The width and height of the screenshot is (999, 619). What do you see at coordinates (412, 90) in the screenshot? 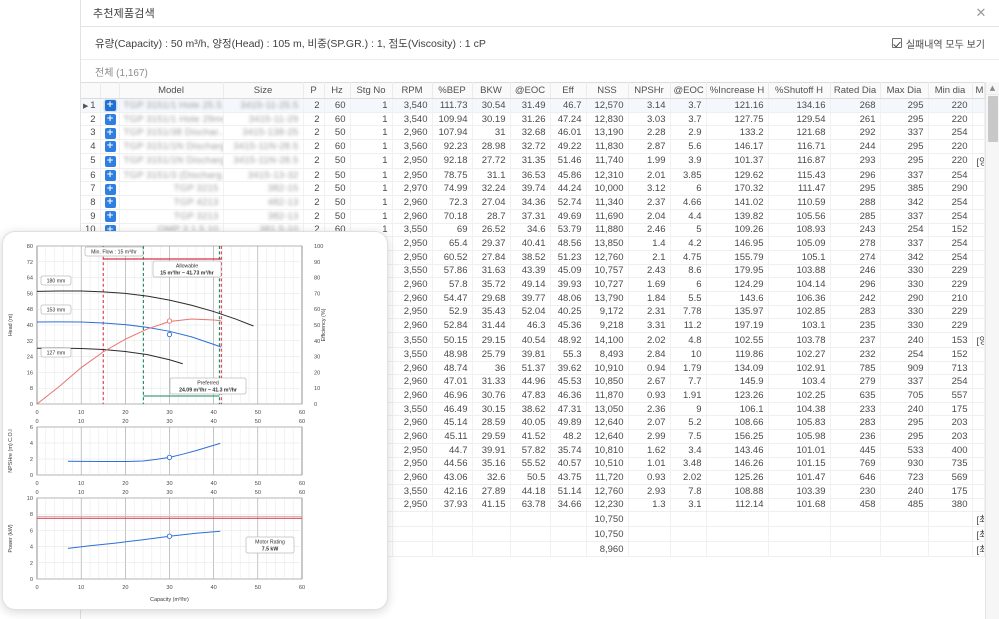
I see `column-header-rpm: RPM` at bounding box center [412, 90].